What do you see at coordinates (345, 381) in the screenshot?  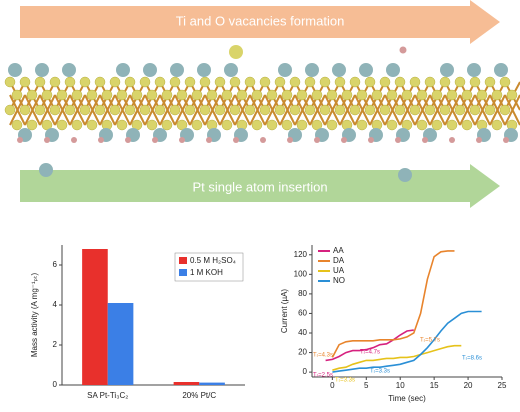 I see `annotation: Tᵣ=3.3s` at bounding box center [345, 381].